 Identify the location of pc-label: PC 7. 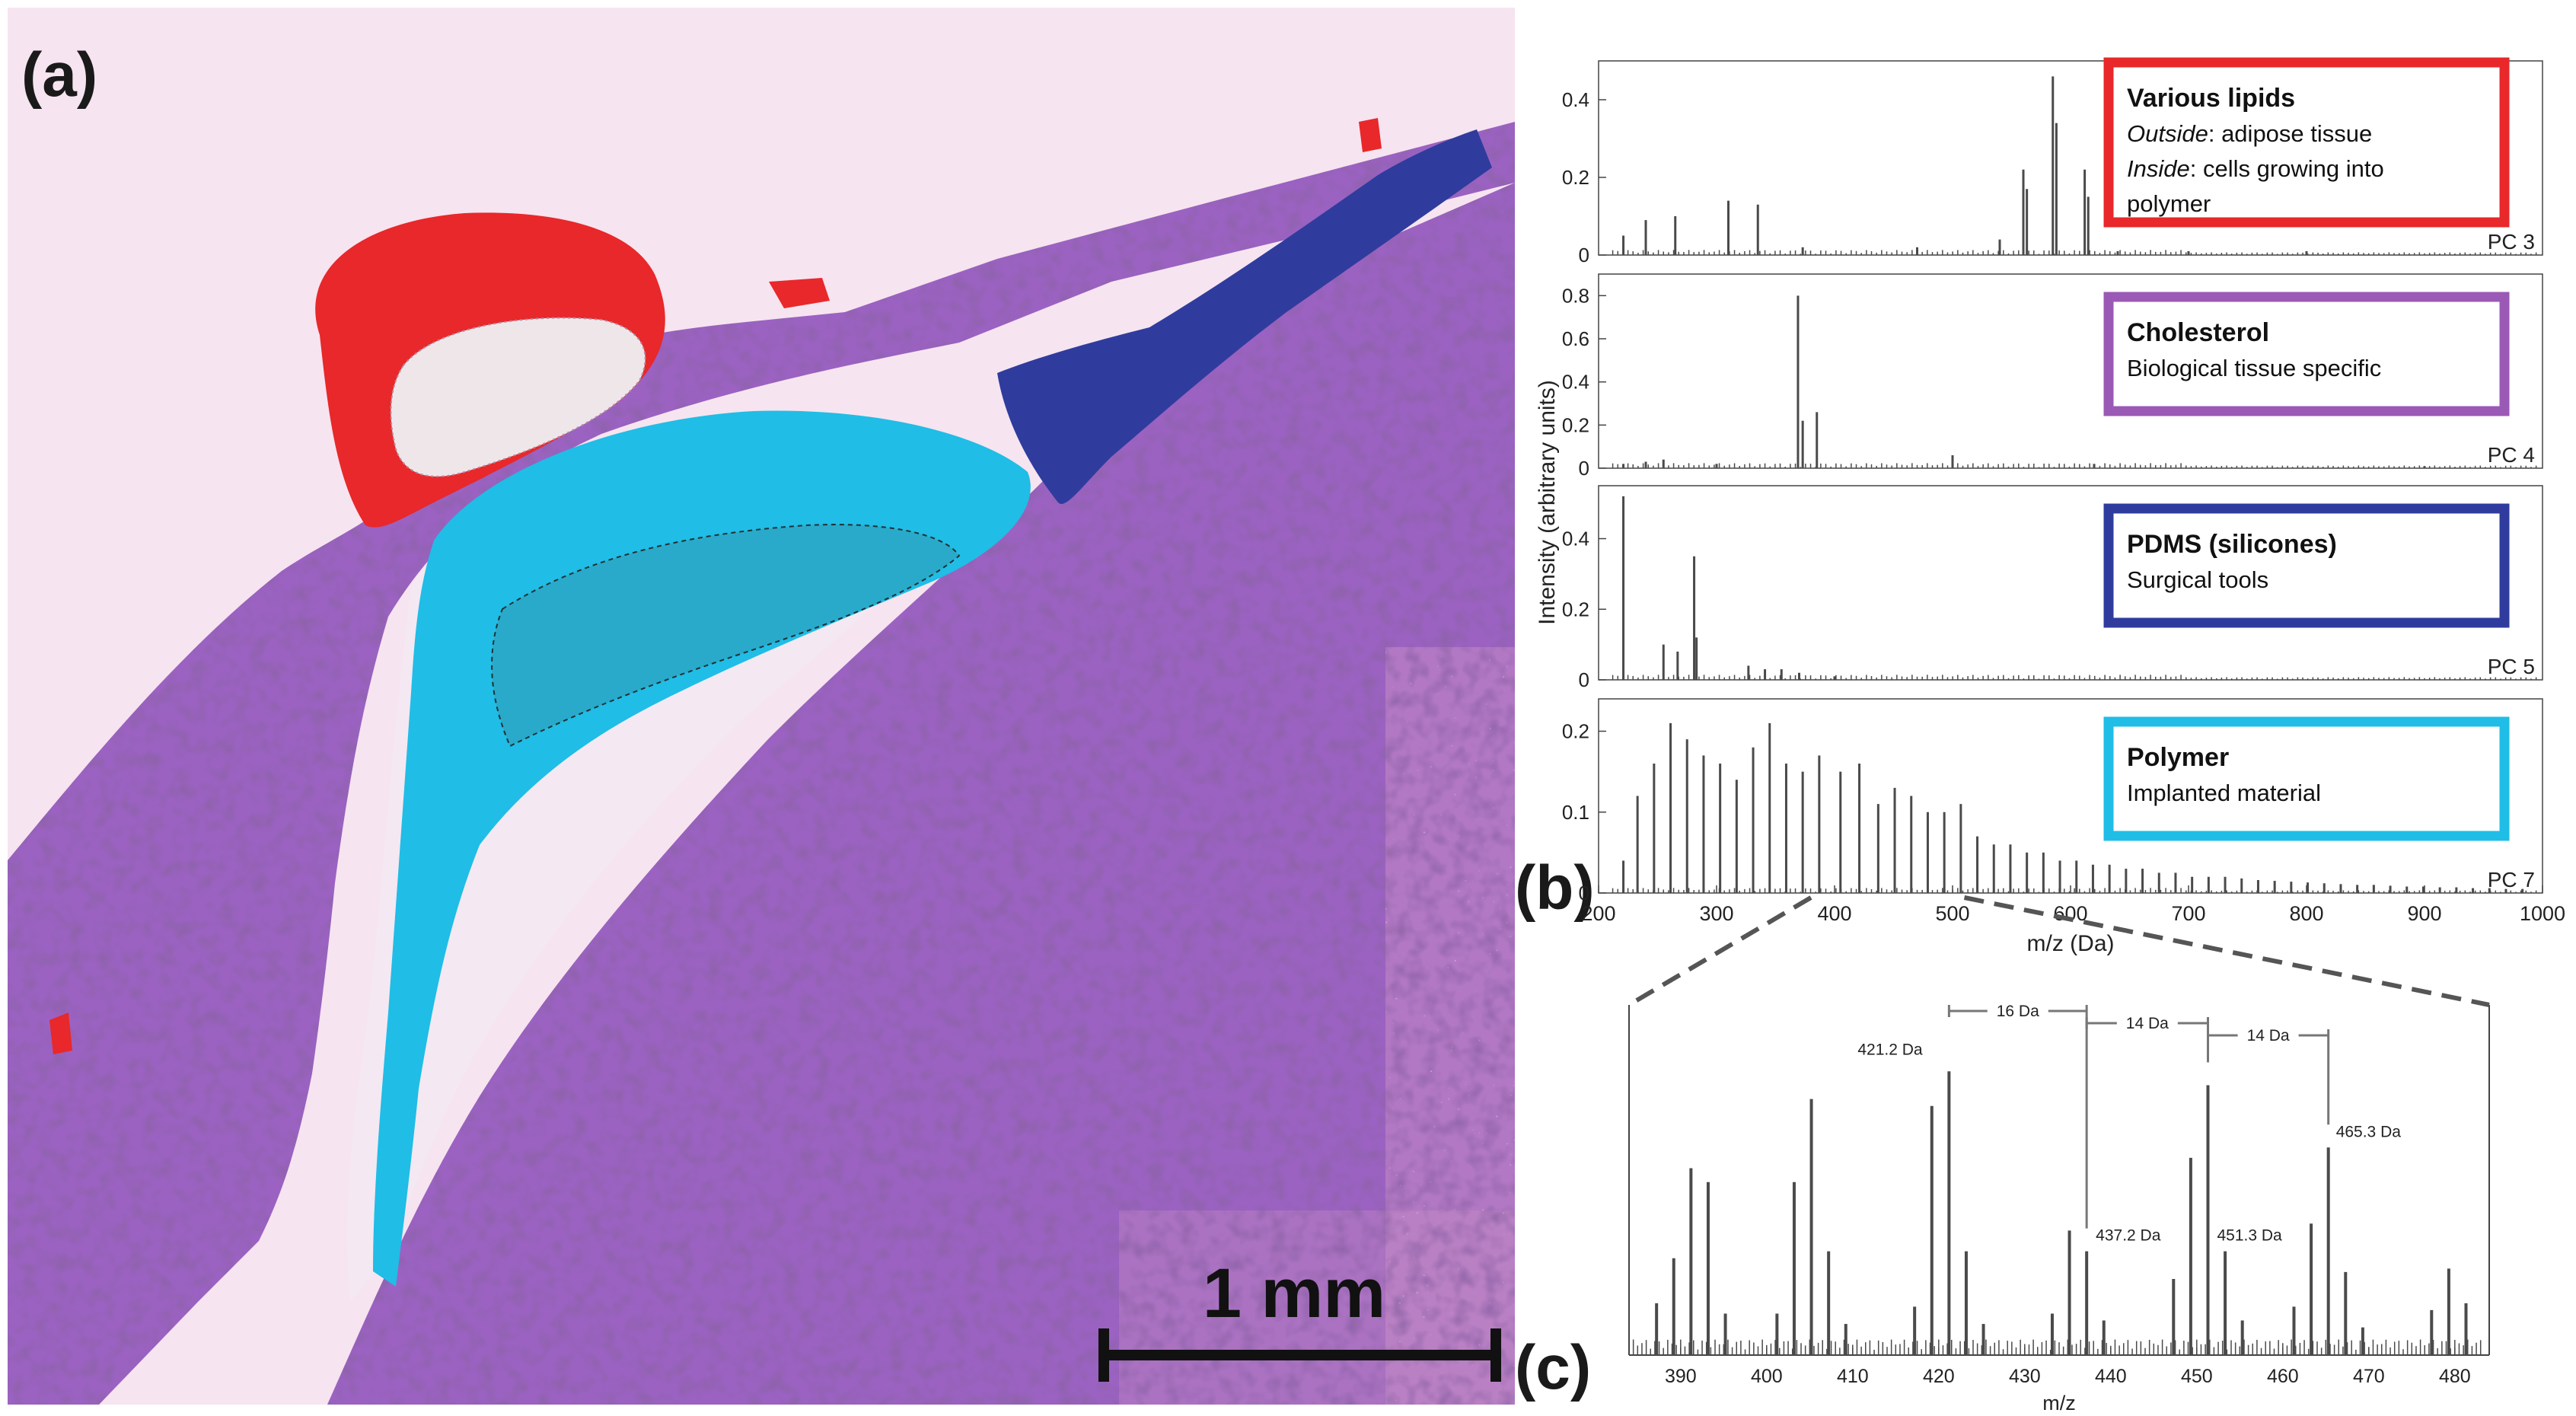
(2511, 879).